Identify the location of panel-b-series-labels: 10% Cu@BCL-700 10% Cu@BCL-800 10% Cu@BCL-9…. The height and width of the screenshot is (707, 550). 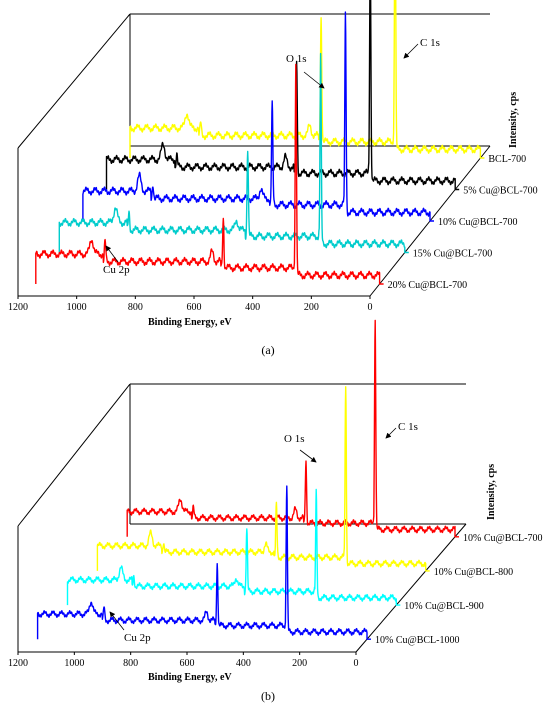
(459, 589).